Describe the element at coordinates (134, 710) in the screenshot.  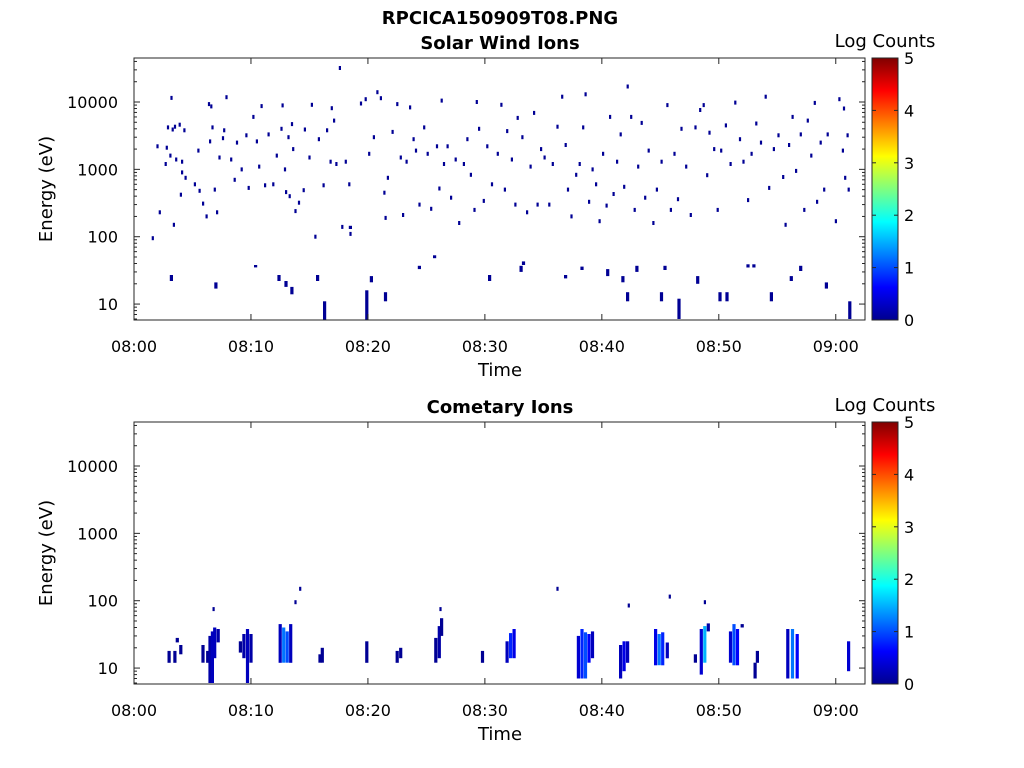
I see `x-tick-label: 08:00` at that location.